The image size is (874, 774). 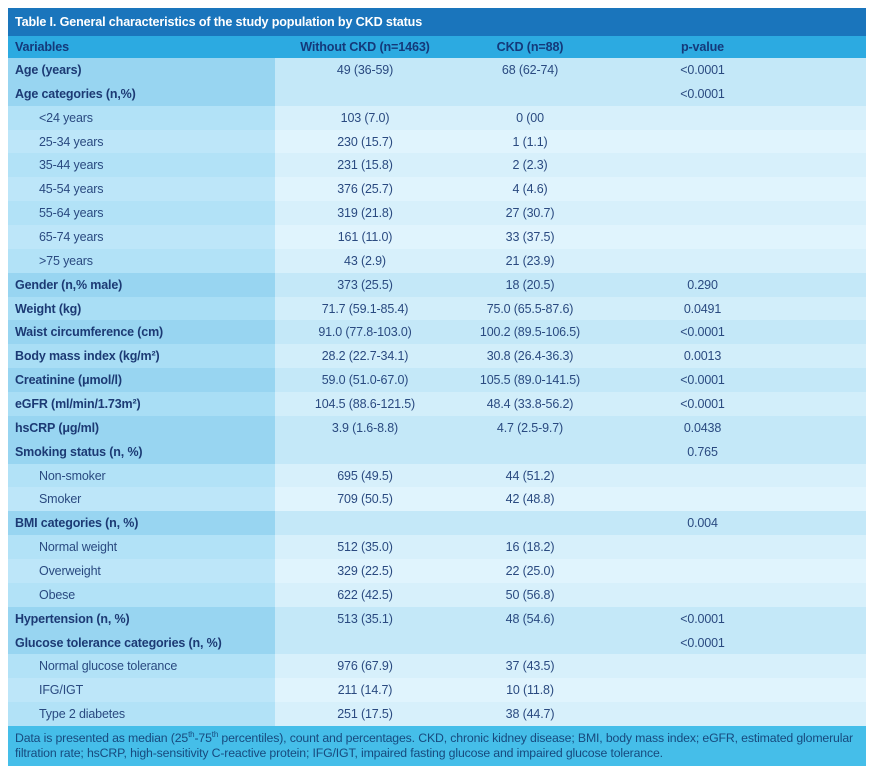 What do you see at coordinates (141, 642) in the screenshot?
I see `row-label-cell: Glucose tolerance categories (n, %)` at bounding box center [141, 642].